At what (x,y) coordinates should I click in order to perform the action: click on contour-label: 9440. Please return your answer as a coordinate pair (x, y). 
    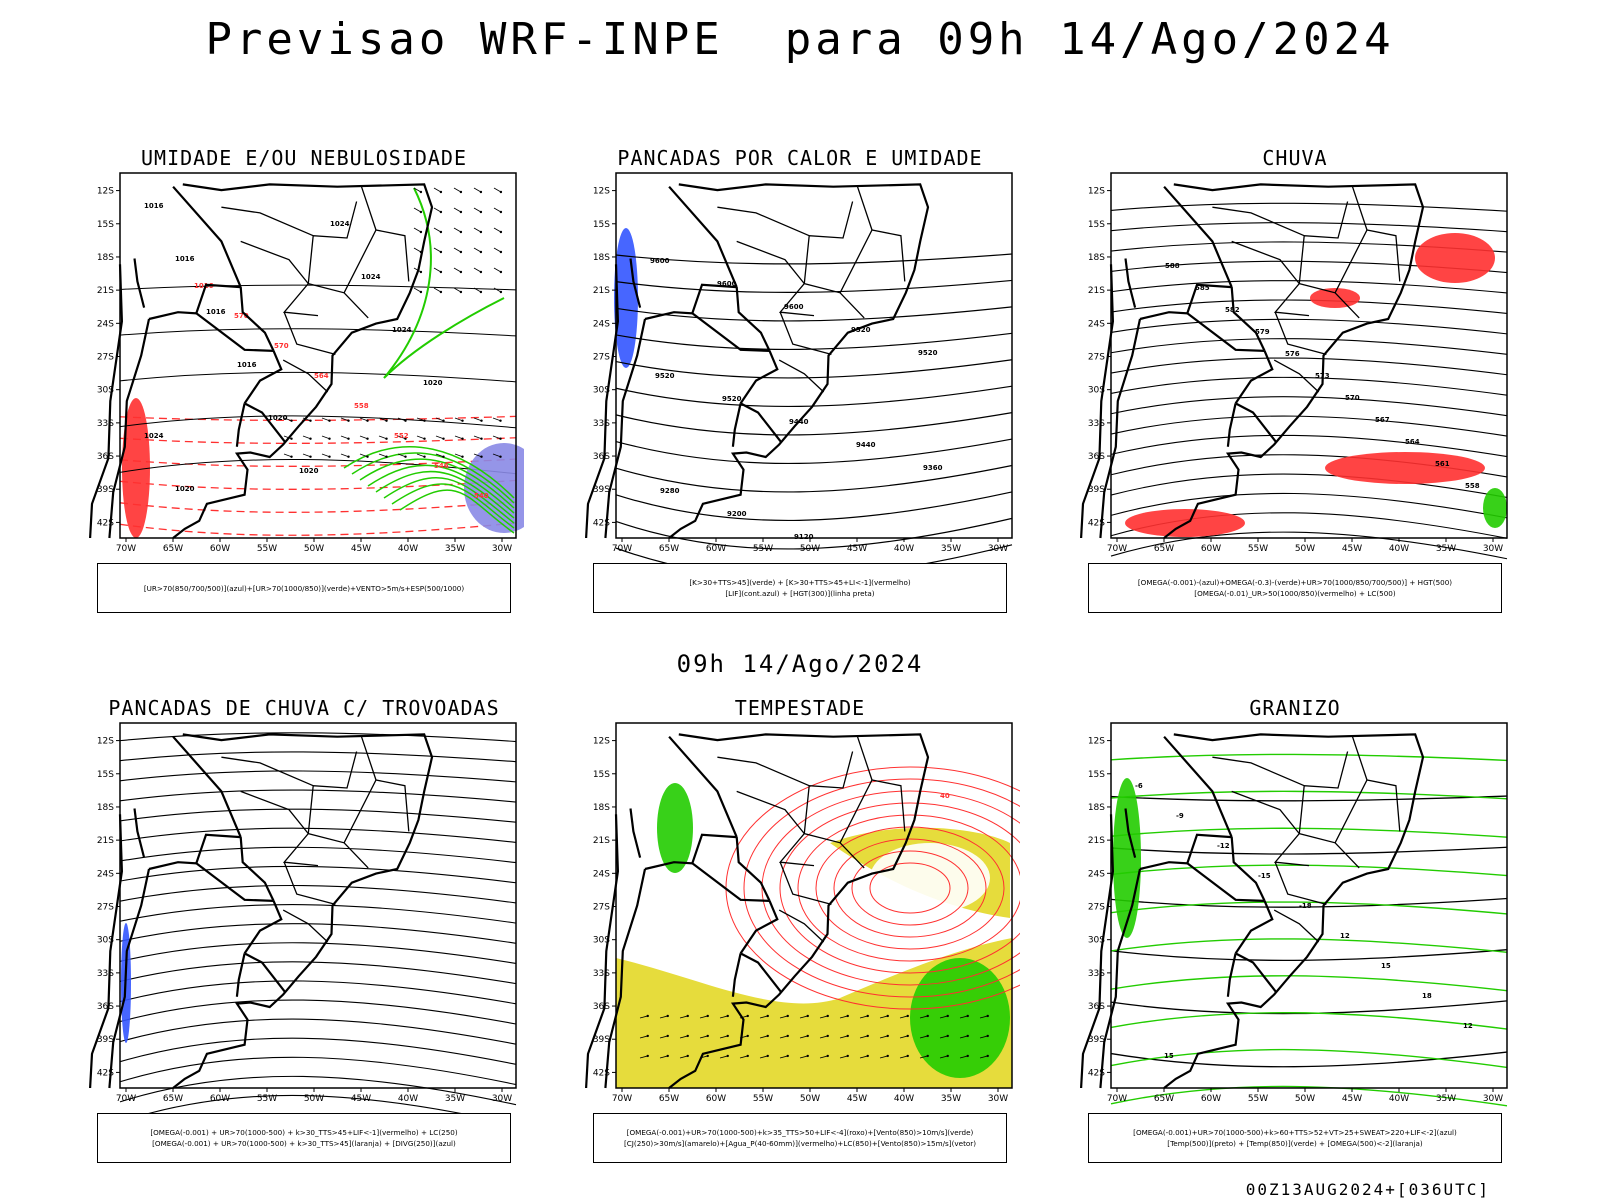
    Looking at the image, I should click on (866, 445).